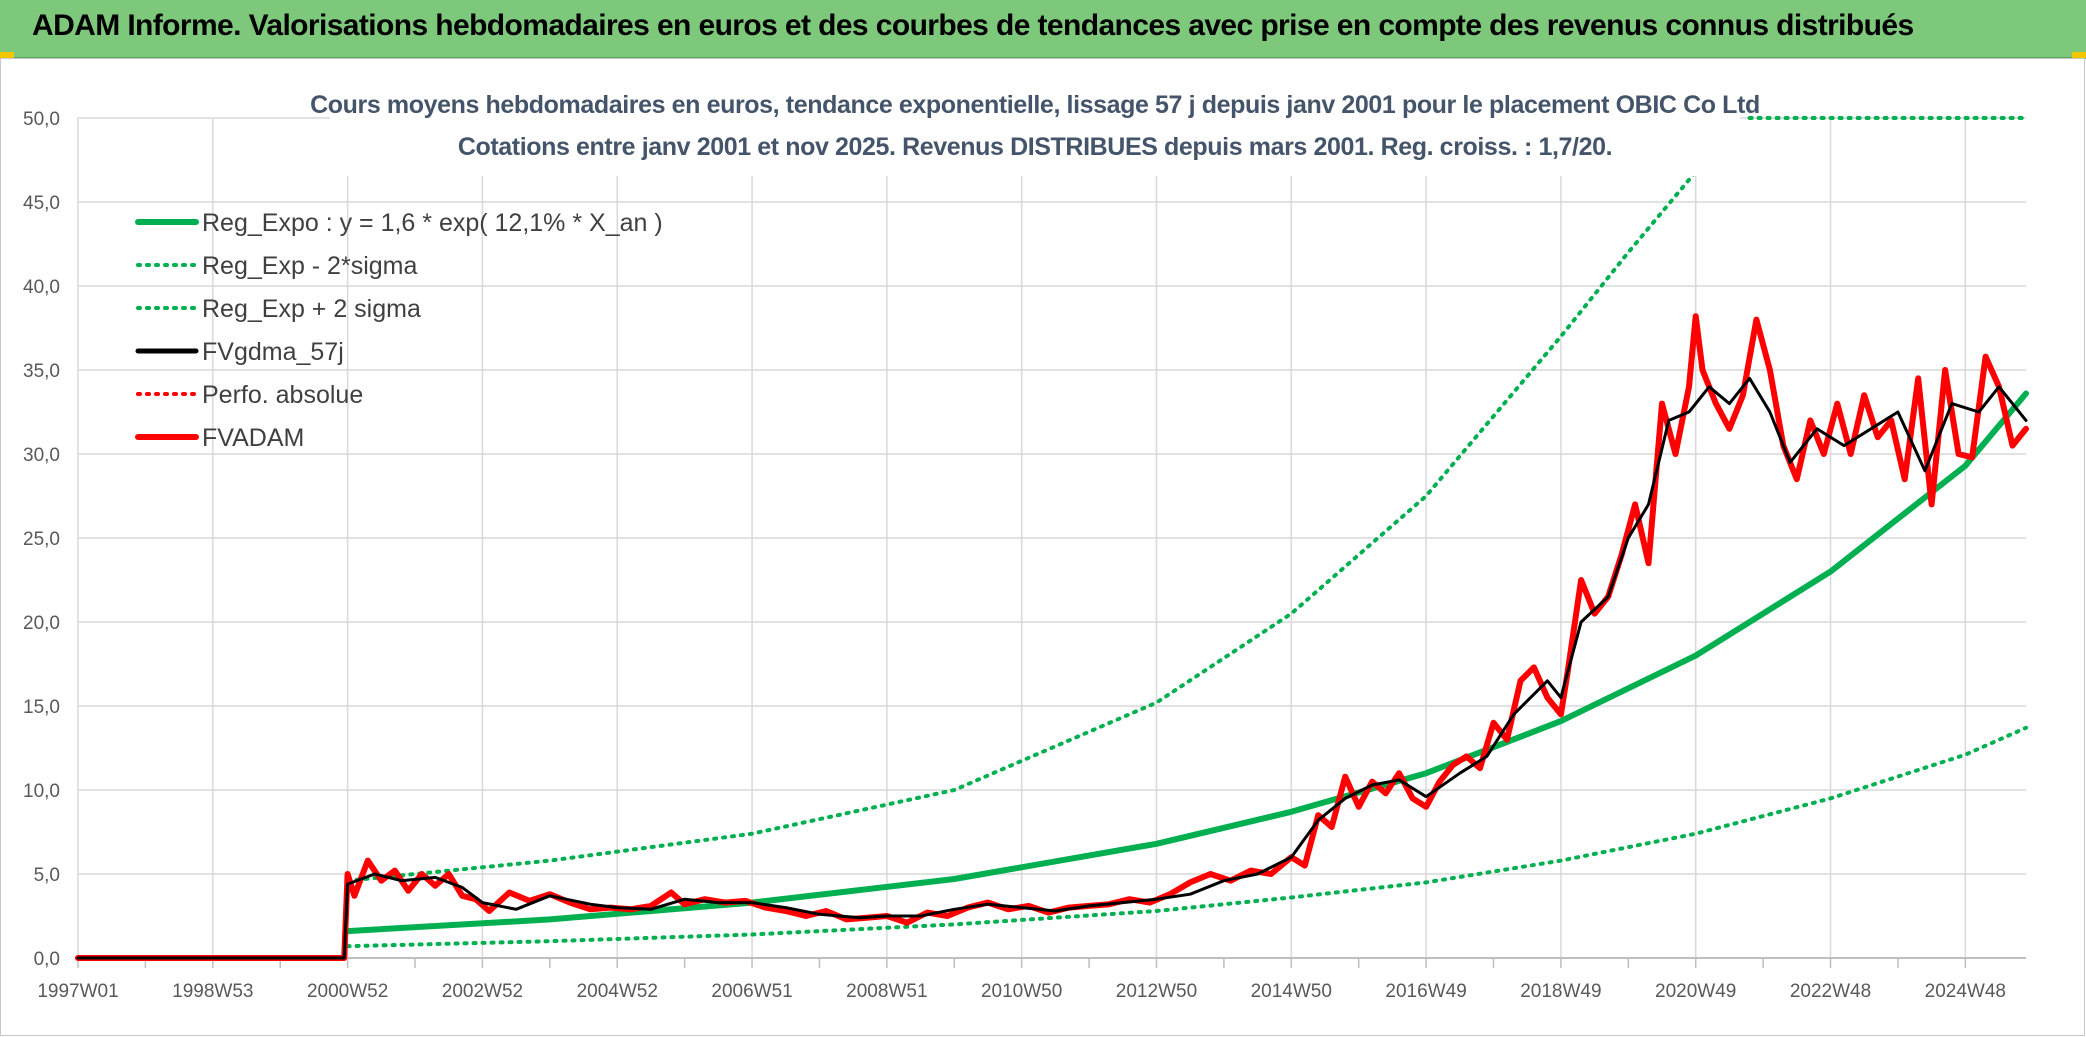 The width and height of the screenshot is (2086, 1037). I want to click on x-tick-label: 2024W48, so click(1965, 991).